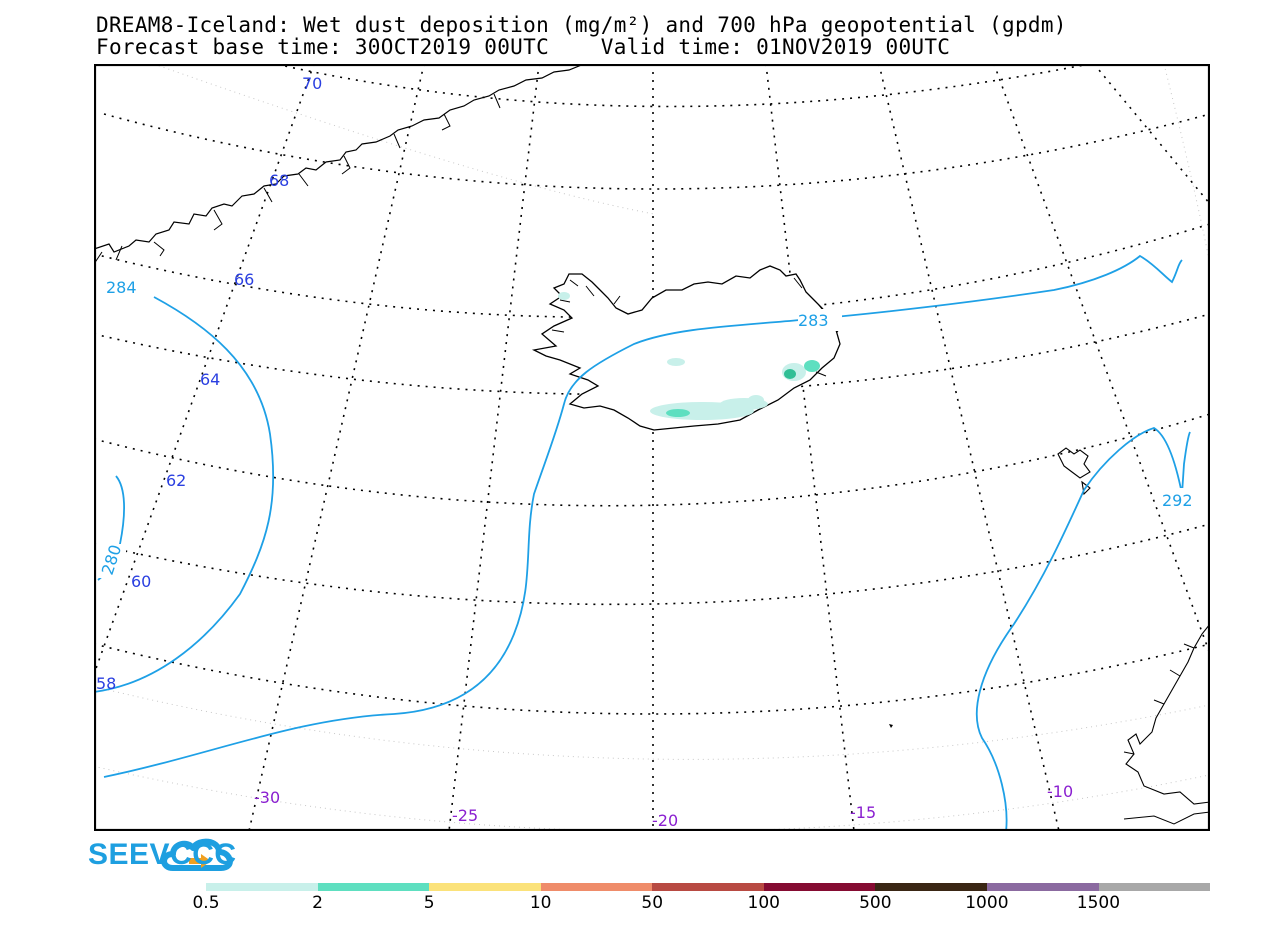 The image size is (1276, 925). What do you see at coordinates (206, 903) in the screenshot?
I see `colorbar-label: 0.5` at bounding box center [206, 903].